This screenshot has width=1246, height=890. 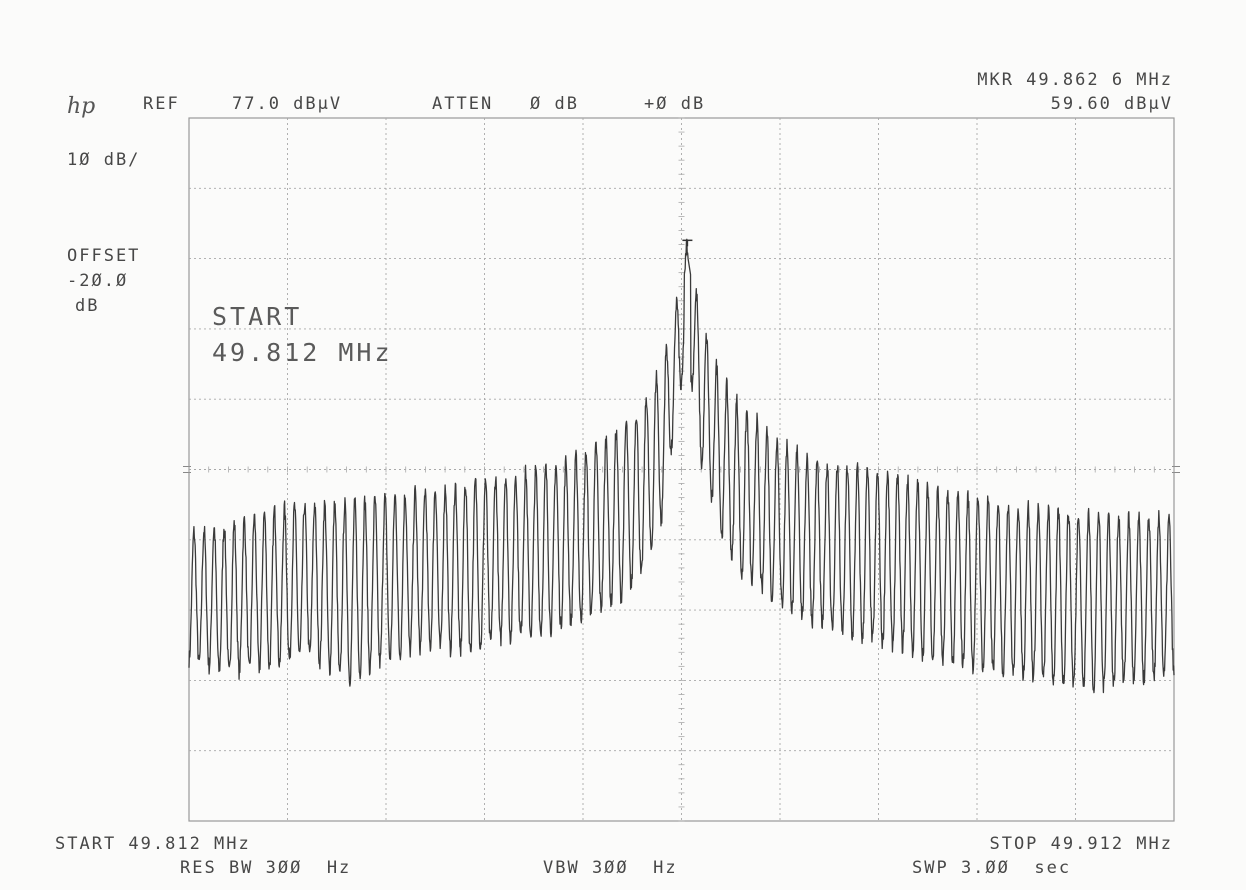 What do you see at coordinates (153, 844) in the screenshot?
I see `start-frequency: START 49.812 MHz` at bounding box center [153, 844].